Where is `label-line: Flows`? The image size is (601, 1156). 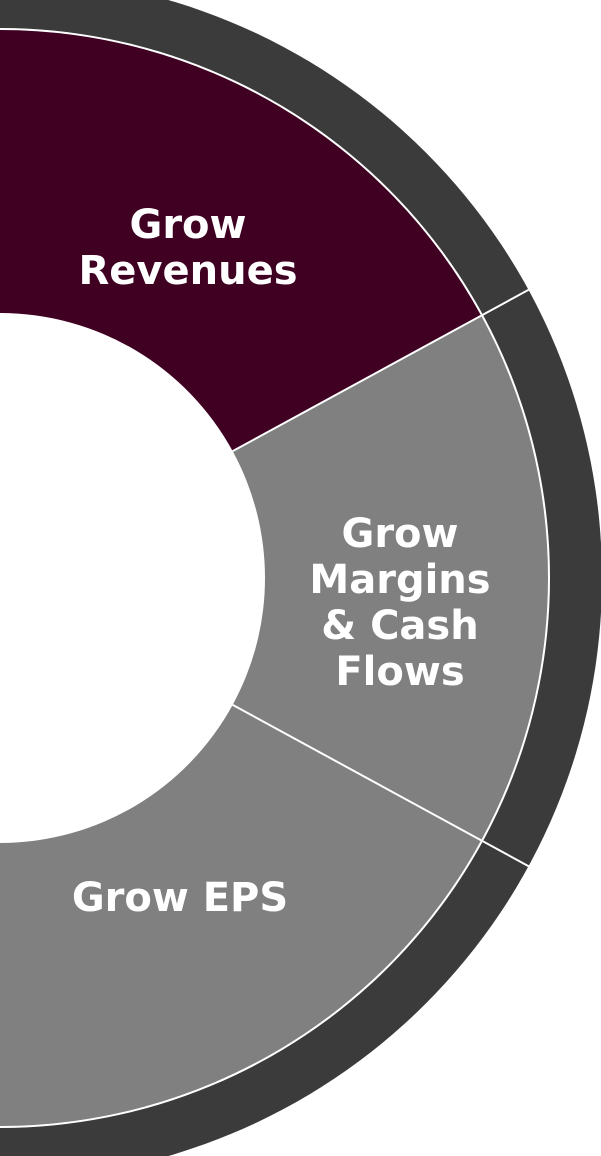
label-line: Flows is located at coordinates (399, 672).